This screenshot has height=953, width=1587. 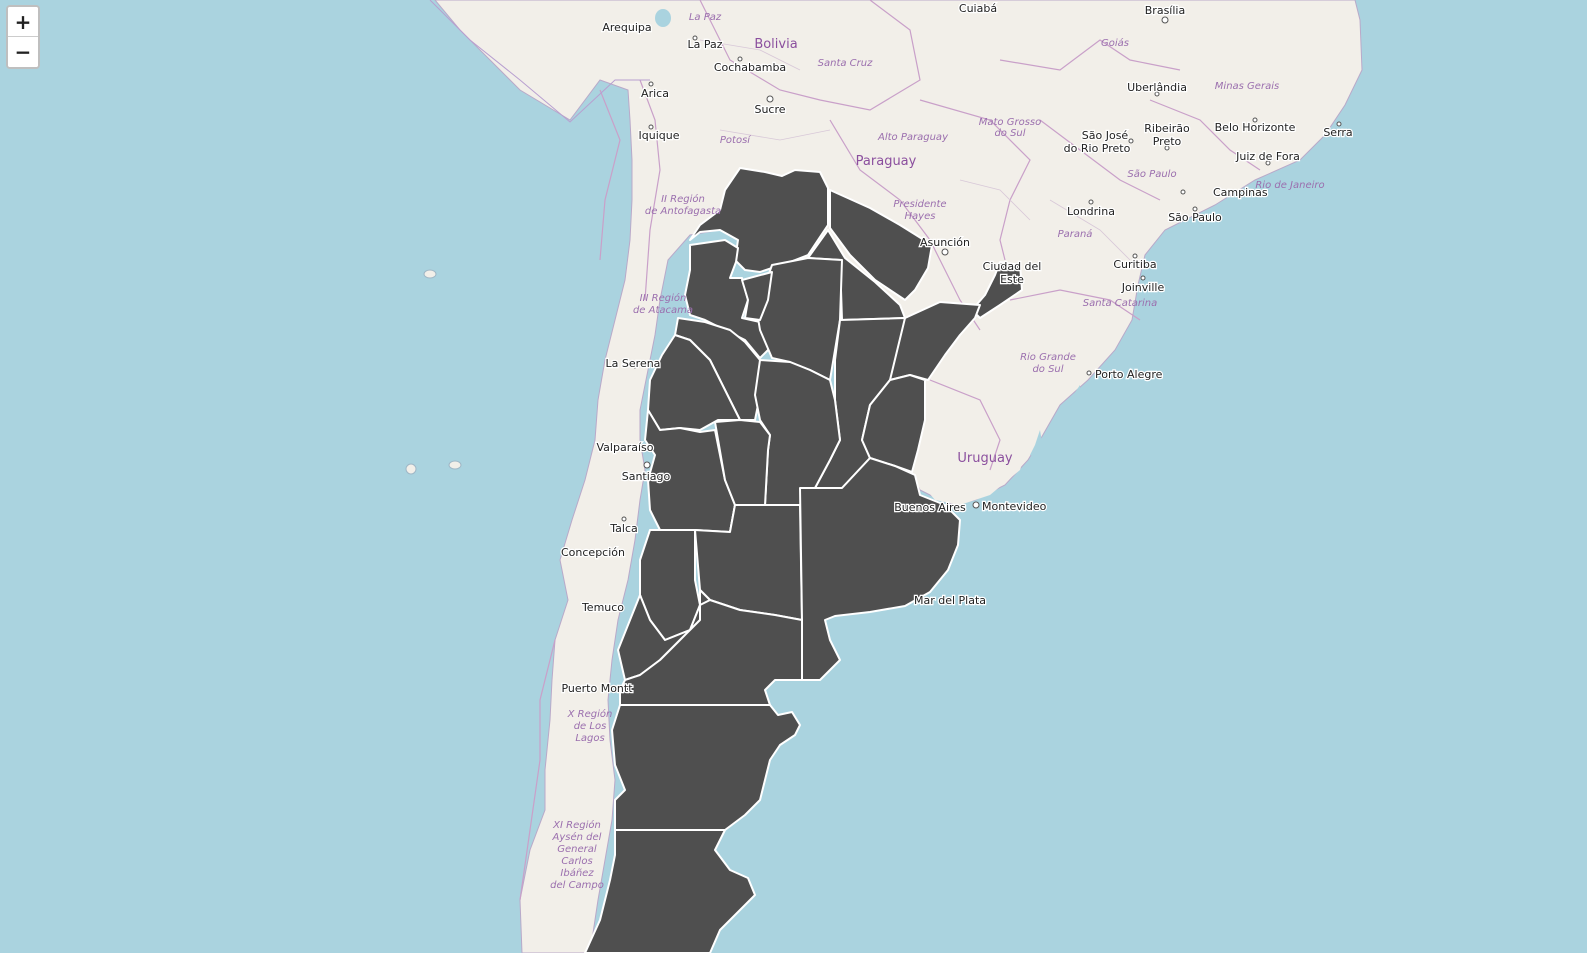 What do you see at coordinates (1010, 122) in the screenshot?
I see `state-label: Mato Grosso` at bounding box center [1010, 122].